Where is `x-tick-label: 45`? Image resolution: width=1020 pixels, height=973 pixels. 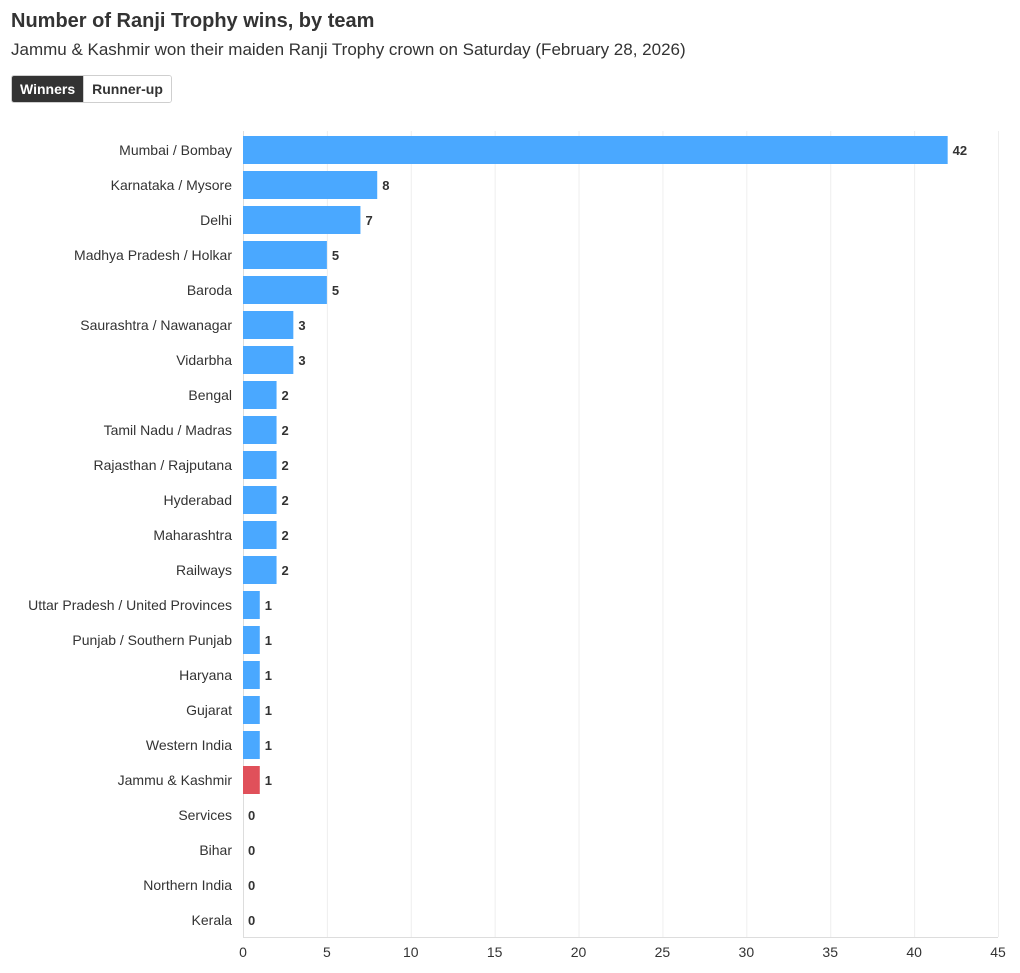
x-tick-label: 45 is located at coordinates (998, 952).